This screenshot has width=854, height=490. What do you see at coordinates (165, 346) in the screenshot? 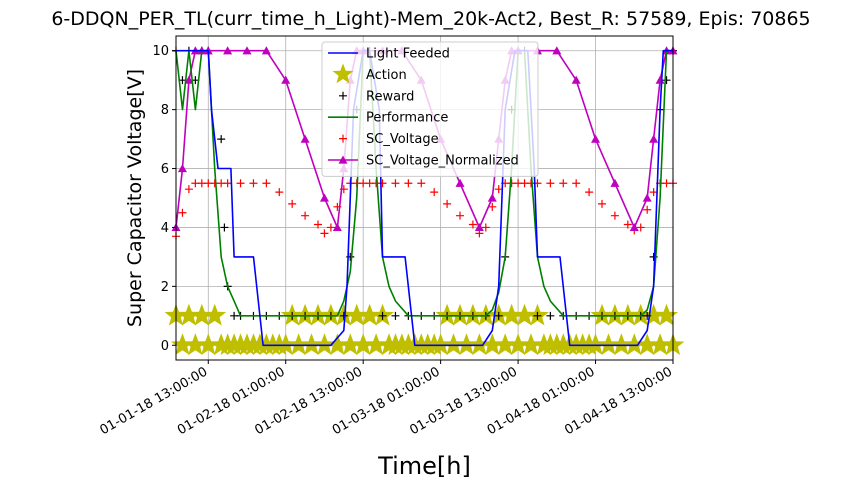
I see `y-tick-label: 0` at bounding box center [165, 346].